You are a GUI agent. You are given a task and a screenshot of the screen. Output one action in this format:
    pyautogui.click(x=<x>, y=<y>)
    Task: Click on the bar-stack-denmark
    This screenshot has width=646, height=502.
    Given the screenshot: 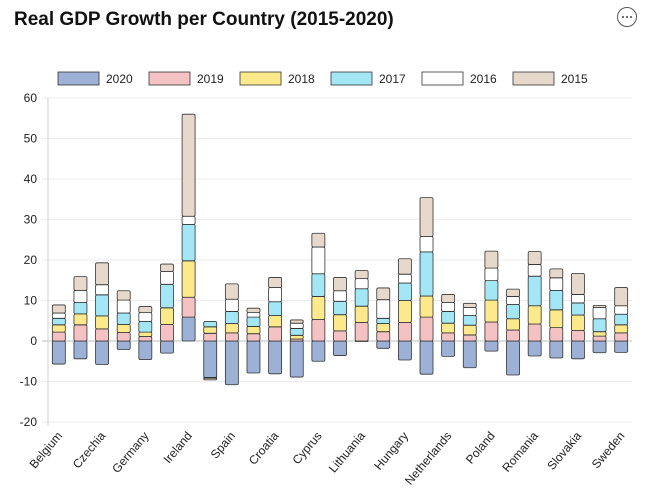 What is the action you would take?
    pyautogui.click(x=123, y=320)
    